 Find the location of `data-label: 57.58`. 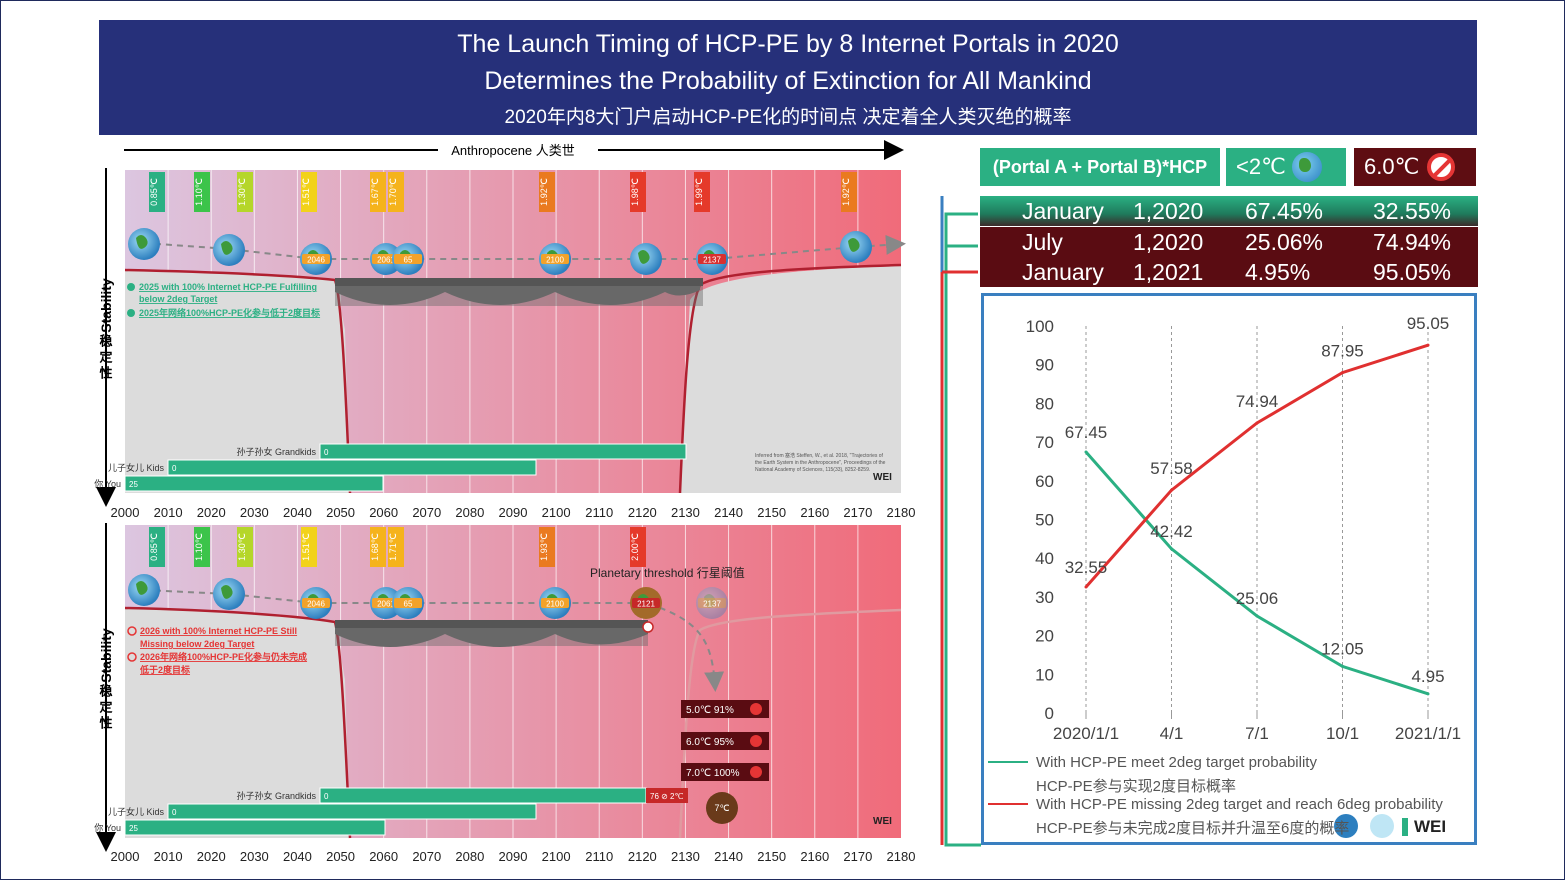

data-label: 57.58 is located at coordinates (1171, 468).